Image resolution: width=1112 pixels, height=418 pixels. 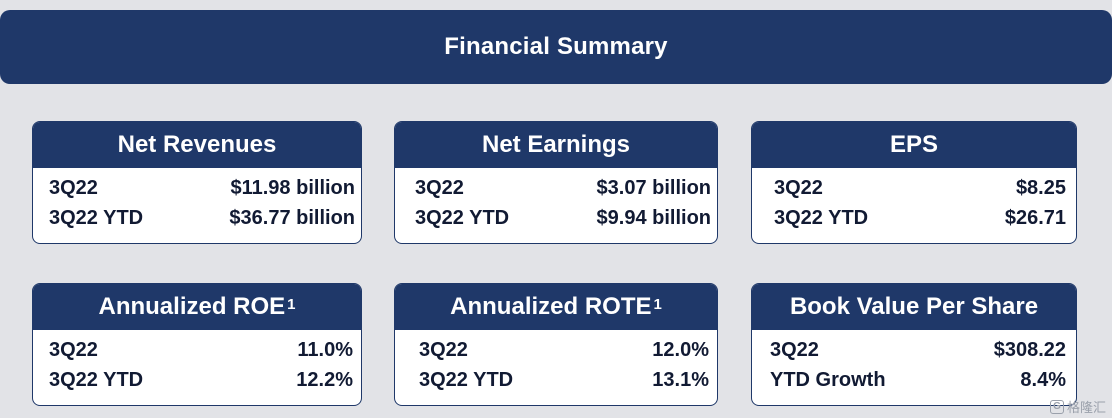 What do you see at coordinates (197, 307) in the screenshot?
I see `card-title: Annualized ROE 1` at bounding box center [197, 307].